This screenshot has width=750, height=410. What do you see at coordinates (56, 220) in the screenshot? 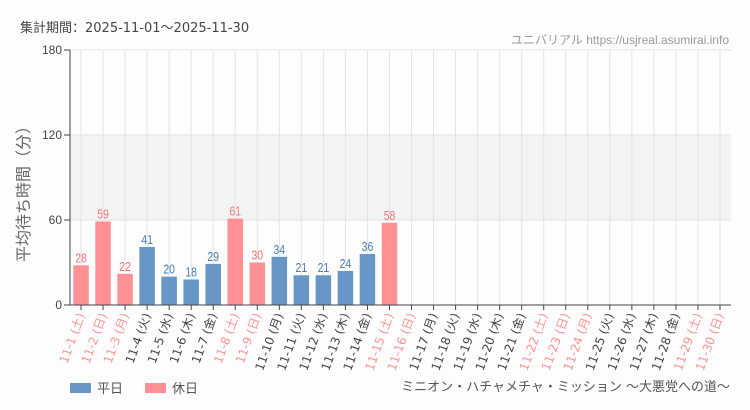
I see `y-tick-label: 60` at bounding box center [56, 220].